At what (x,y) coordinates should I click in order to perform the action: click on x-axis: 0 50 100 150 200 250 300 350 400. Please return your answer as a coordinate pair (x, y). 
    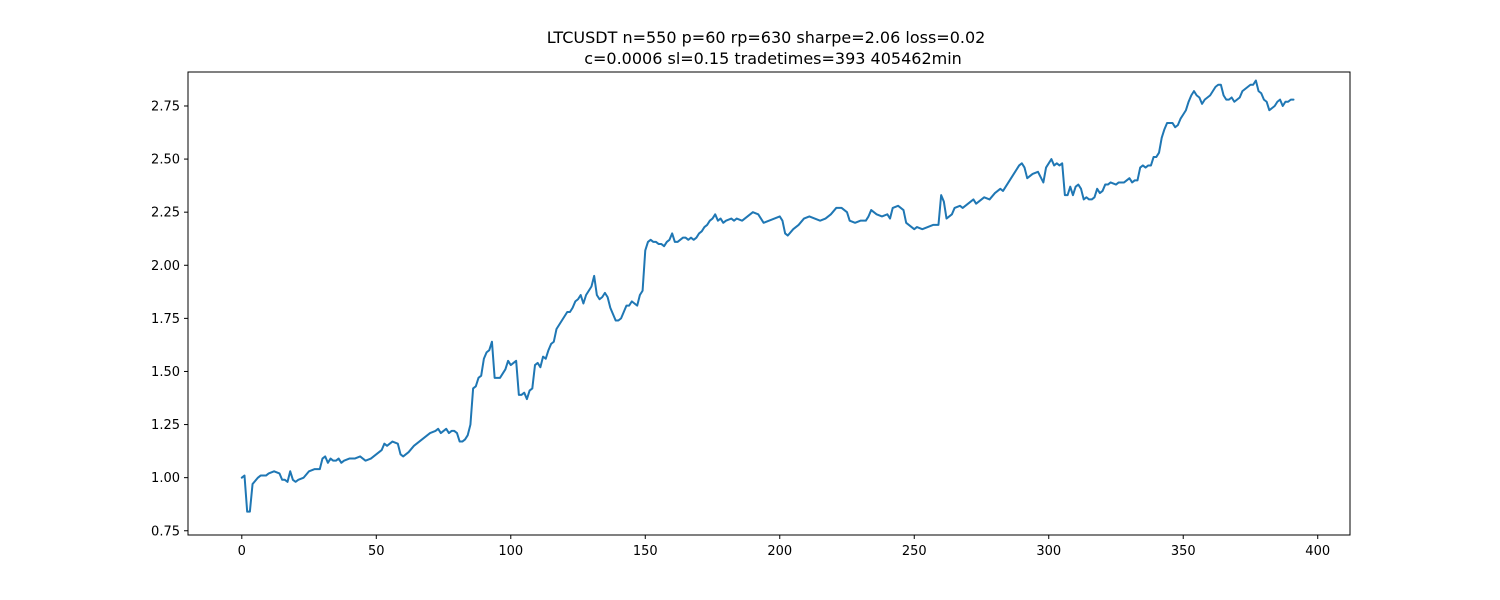
    Looking at the image, I should click on (784, 547).